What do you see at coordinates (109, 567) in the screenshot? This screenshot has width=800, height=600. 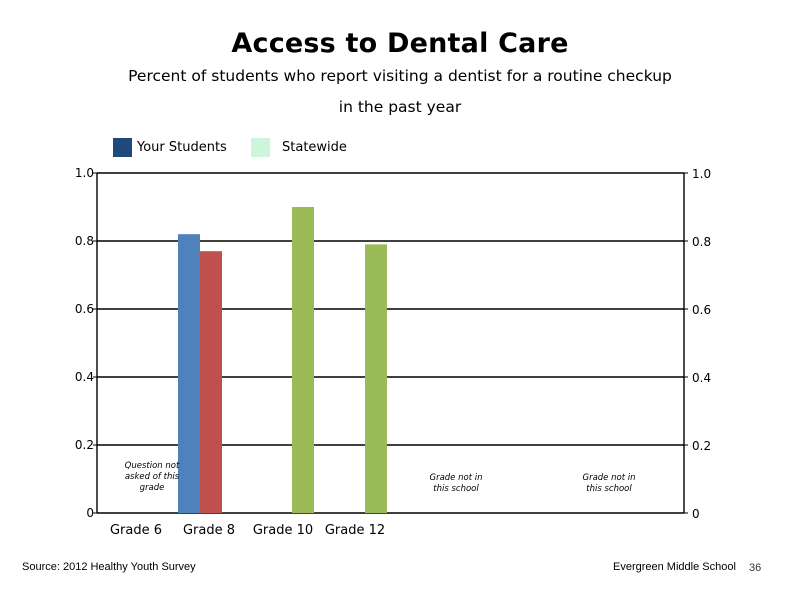 I see `source-note: Source: 2012 Healthy Youth Survey` at bounding box center [109, 567].